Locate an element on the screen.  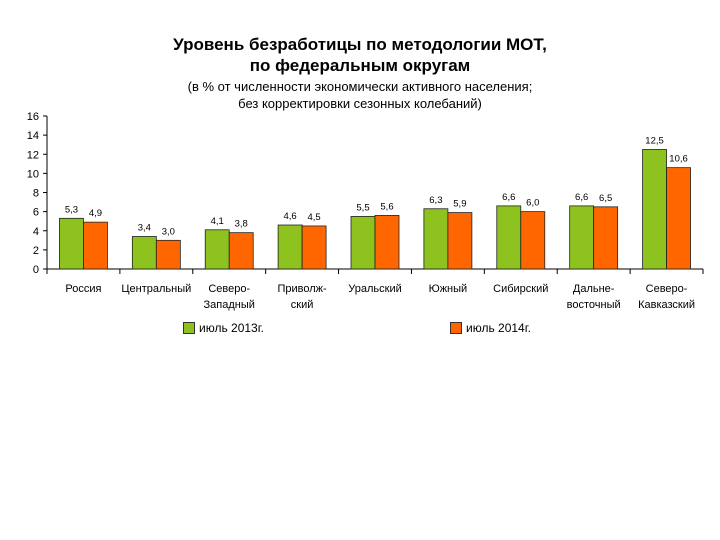
data-label: 6,0 is located at coordinates (532, 203).